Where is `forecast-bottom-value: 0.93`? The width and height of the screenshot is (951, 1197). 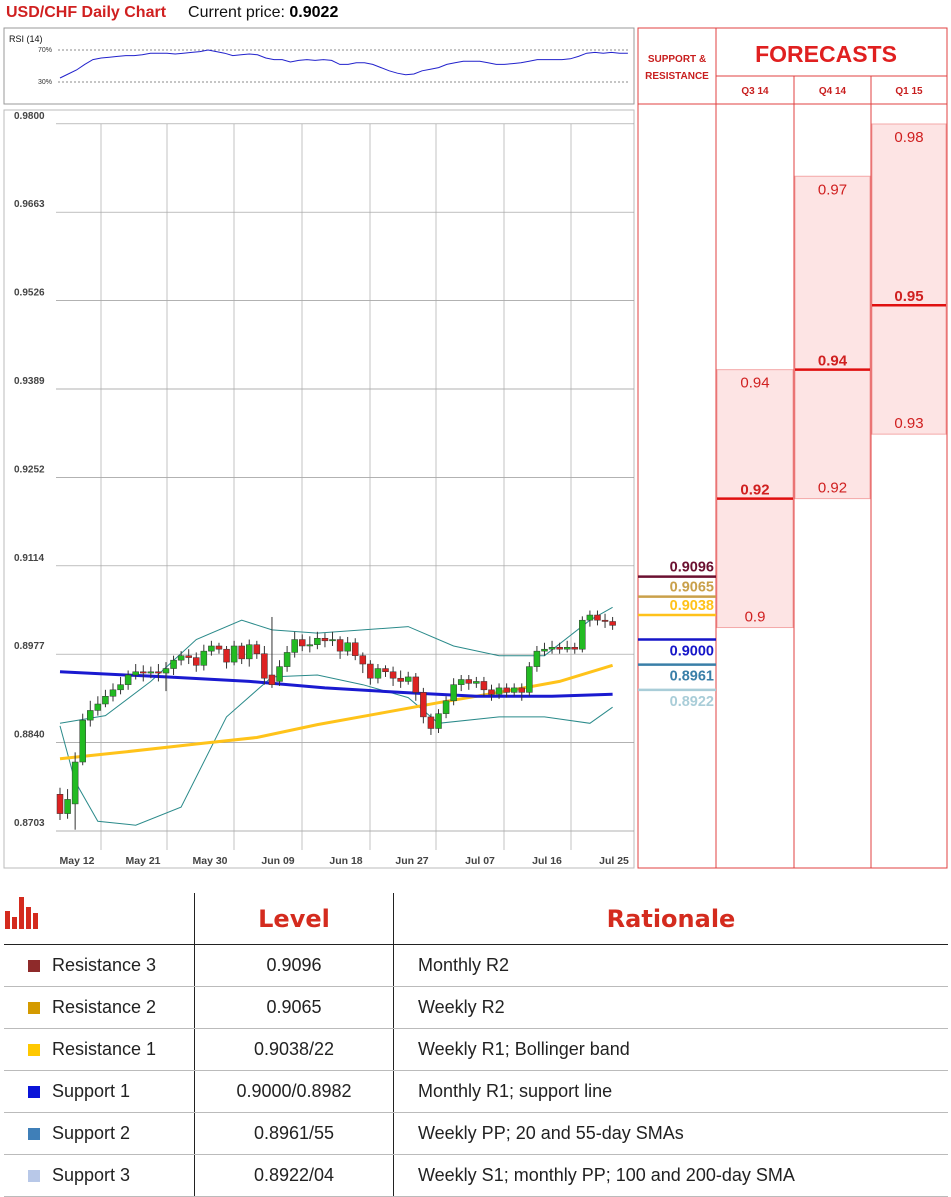
forecast-bottom-value: 0.93 is located at coordinates (908, 423).